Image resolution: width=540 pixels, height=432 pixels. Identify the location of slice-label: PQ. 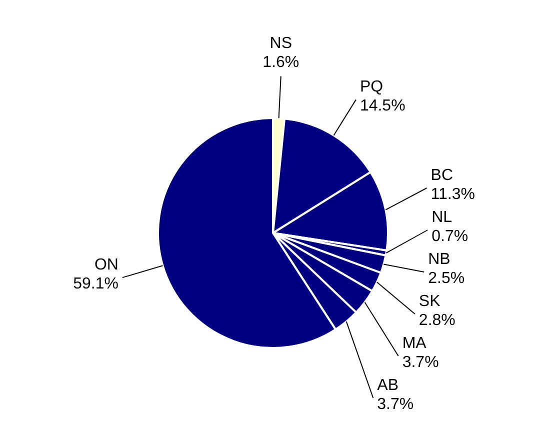
(372, 87).